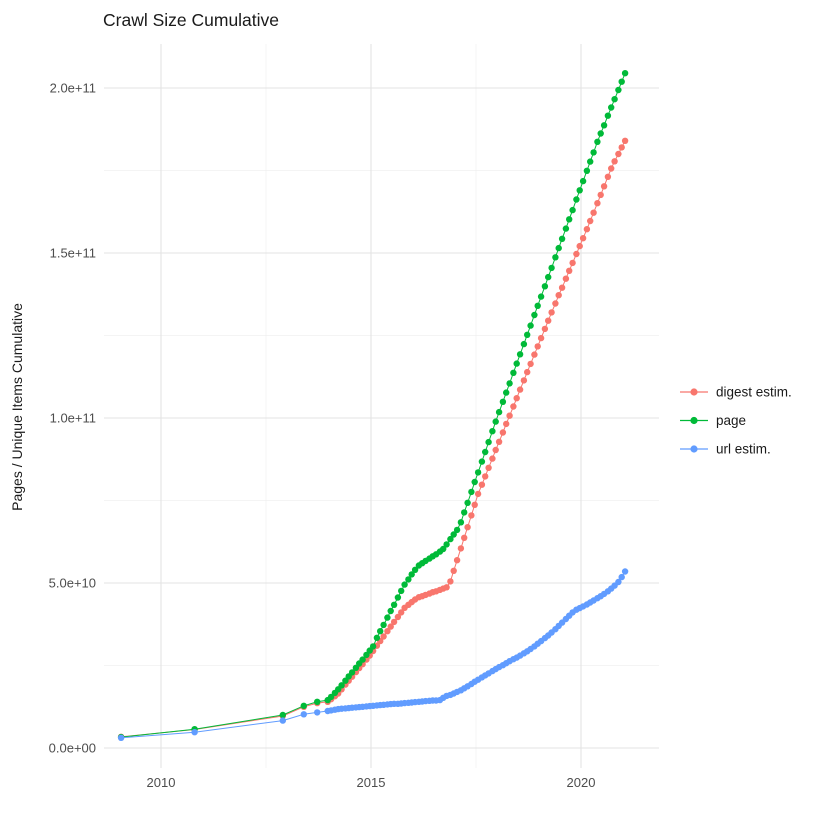  What do you see at coordinates (191, 20) in the screenshot?
I see `chart-title: Crawl Size Cumulative` at bounding box center [191, 20].